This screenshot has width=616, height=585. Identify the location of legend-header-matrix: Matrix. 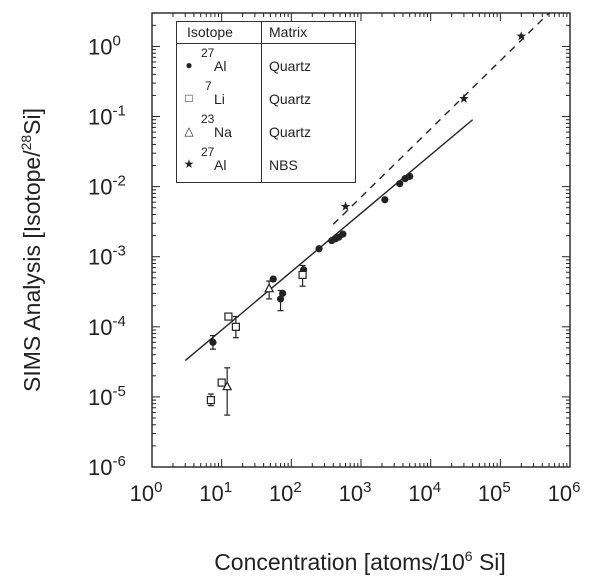
(288, 32).